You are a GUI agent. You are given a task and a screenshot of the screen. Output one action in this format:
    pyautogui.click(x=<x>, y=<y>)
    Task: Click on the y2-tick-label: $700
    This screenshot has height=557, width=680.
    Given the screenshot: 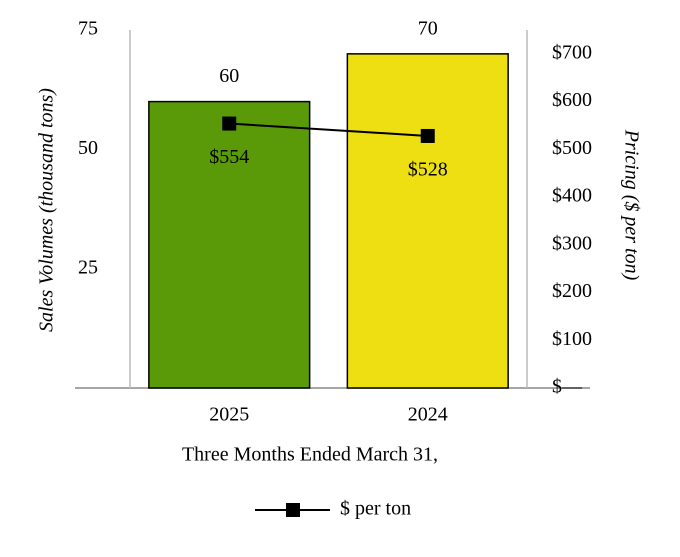 What is the action you would take?
    pyautogui.click(x=572, y=52)
    